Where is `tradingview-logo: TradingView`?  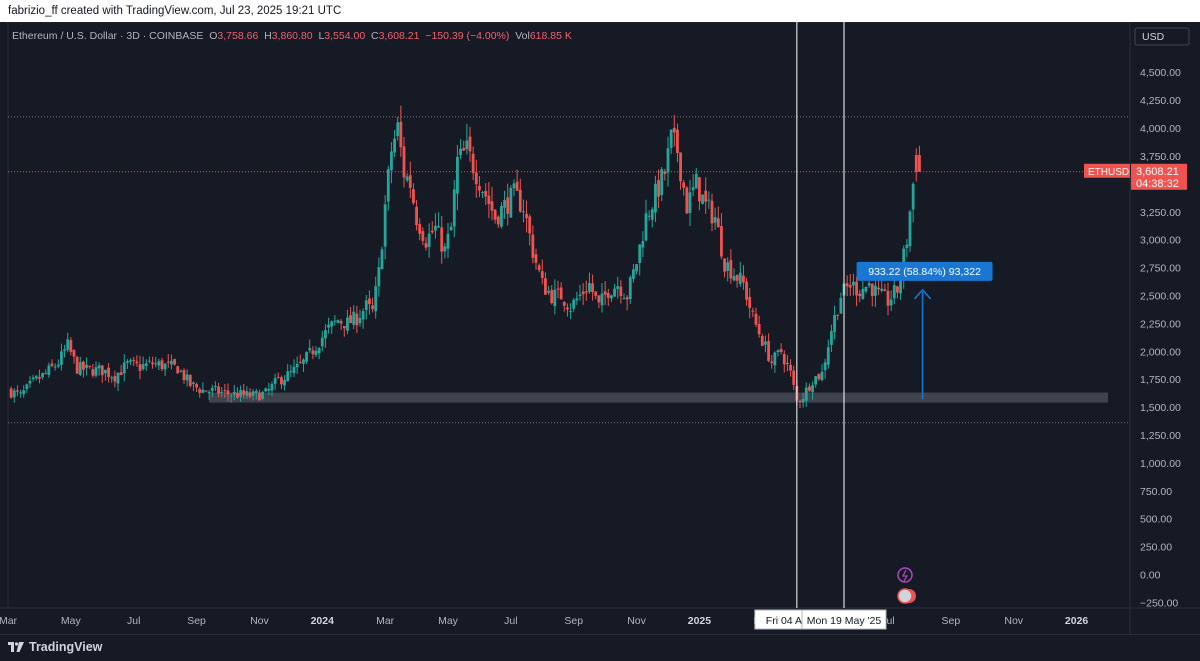
tradingview-logo: TradingView is located at coordinates (55, 647).